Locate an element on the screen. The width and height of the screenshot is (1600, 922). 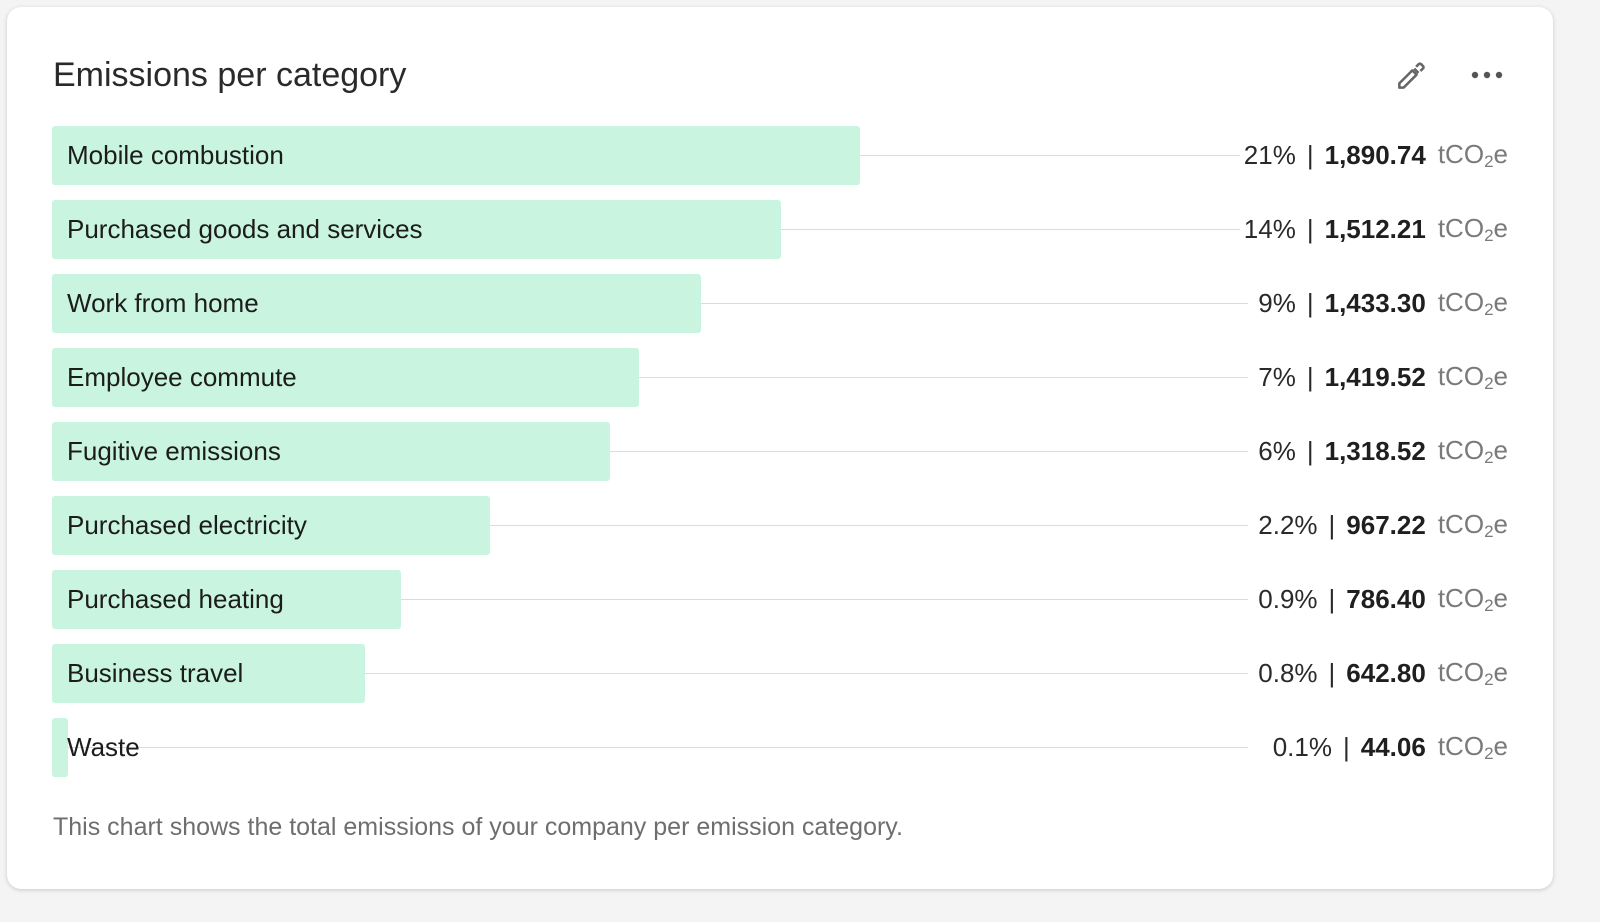
more-horizontal-icon is located at coordinates (1487, 75).